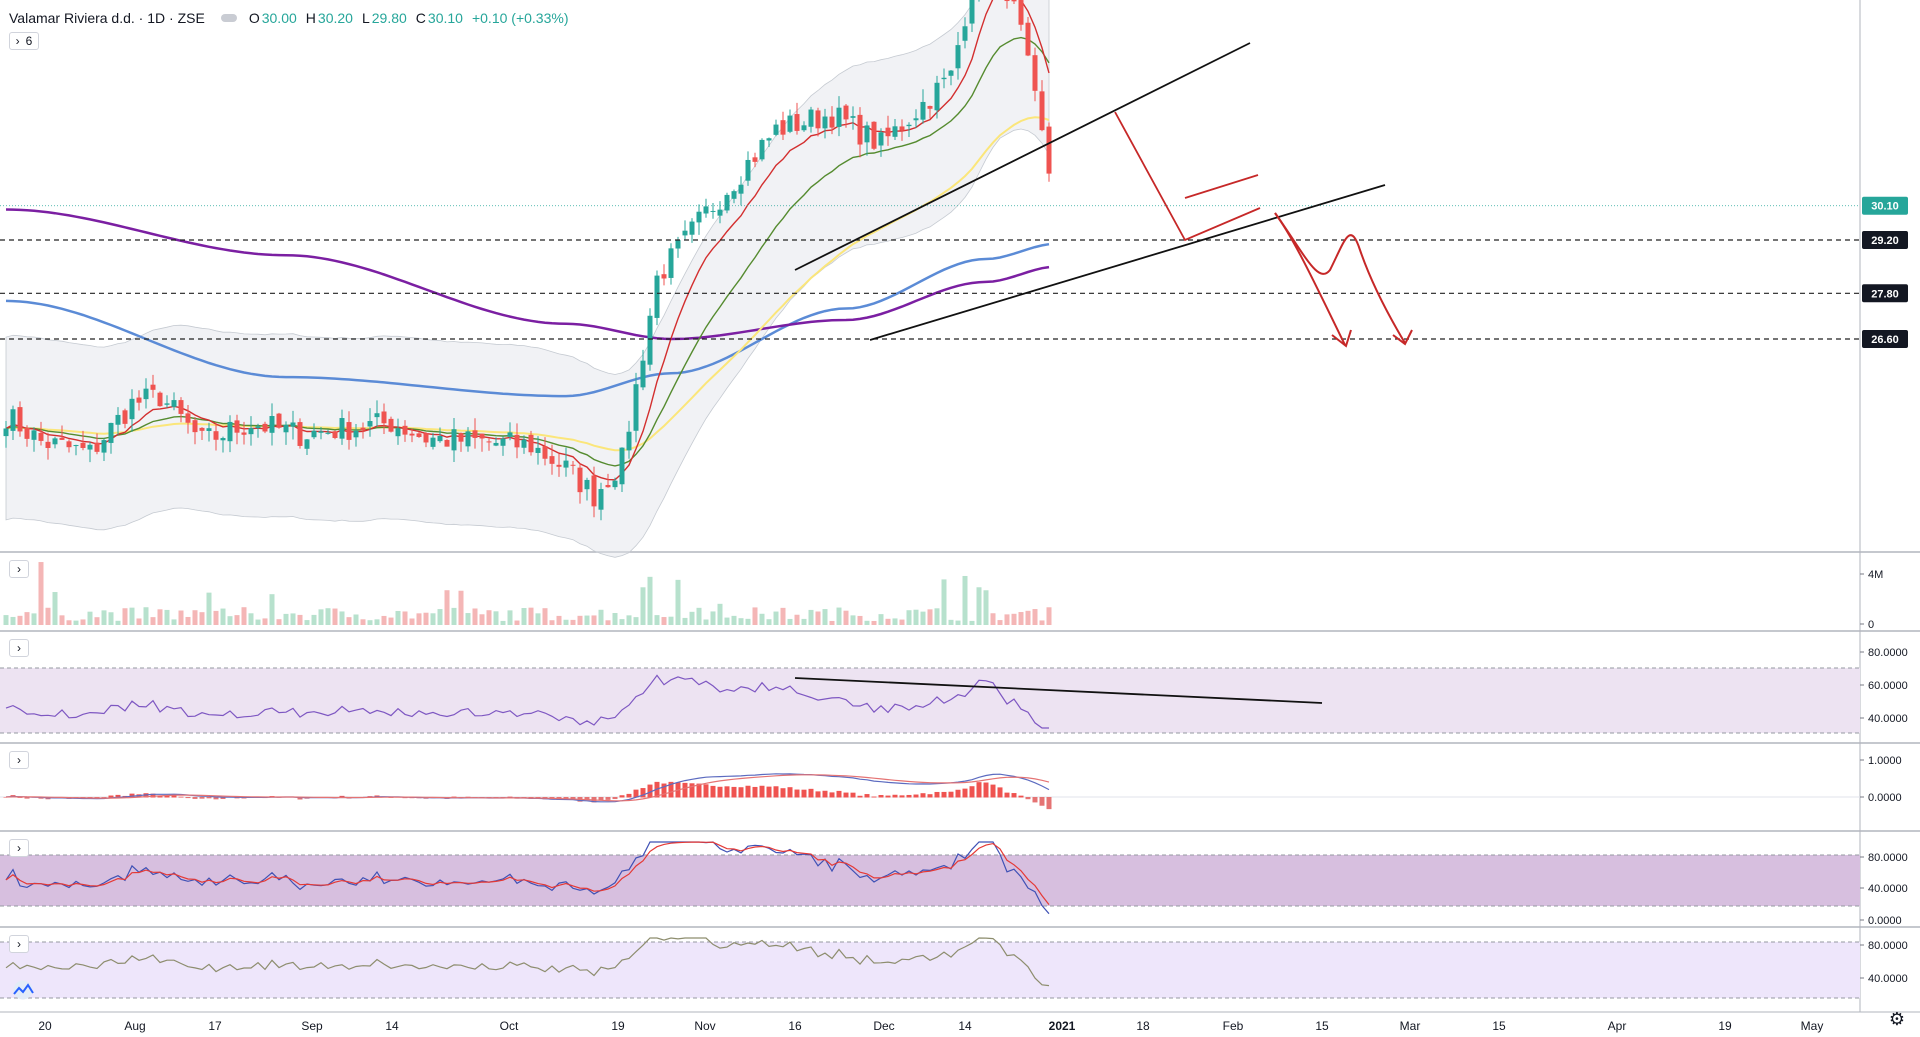  What do you see at coordinates (1897, 1019) in the screenshot?
I see `gear-icon: ⚙` at bounding box center [1897, 1019].